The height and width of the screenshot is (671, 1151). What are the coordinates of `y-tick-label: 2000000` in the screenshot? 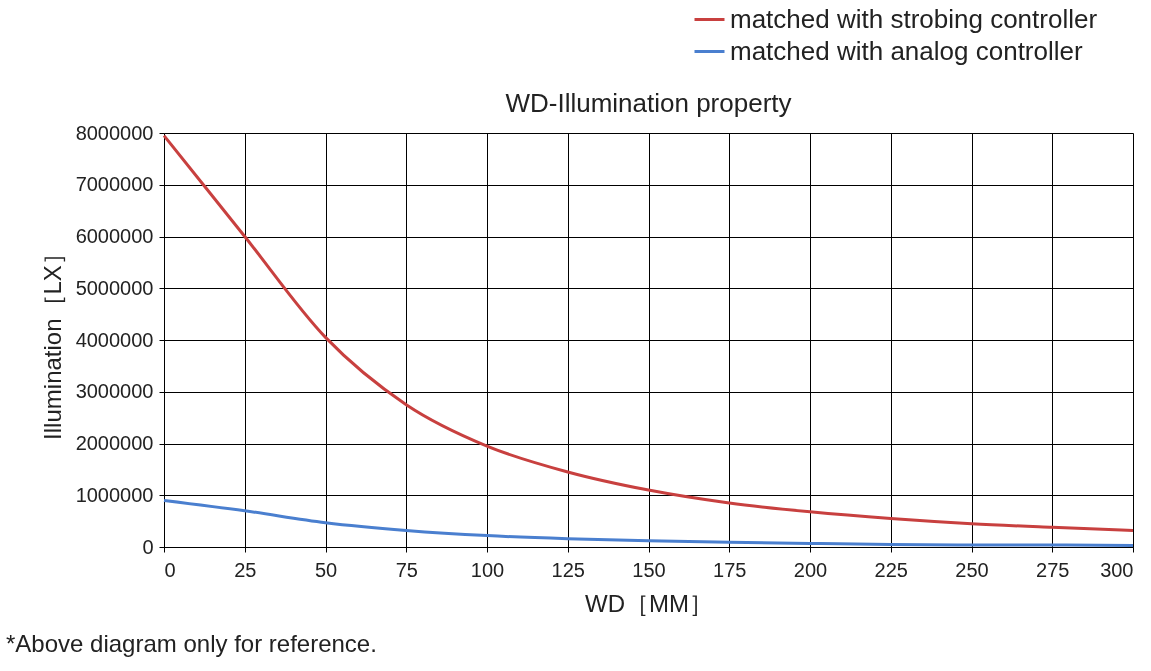 It's located at (114, 443).